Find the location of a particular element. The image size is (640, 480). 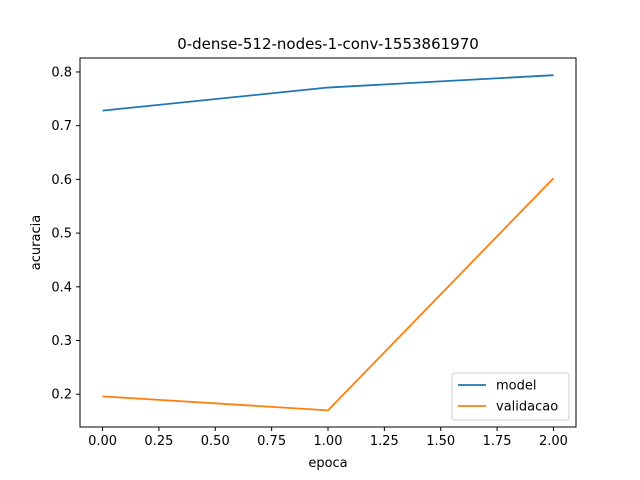

x-tick-label: 2.00 is located at coordinates (553, 441).